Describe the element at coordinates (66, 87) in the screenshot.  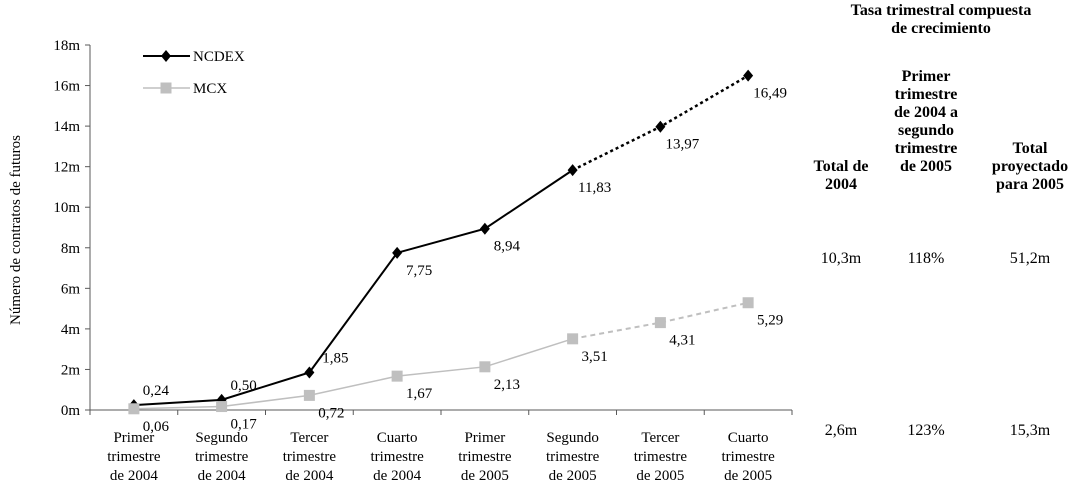
I see `y-tick-label: 16m` at that location.